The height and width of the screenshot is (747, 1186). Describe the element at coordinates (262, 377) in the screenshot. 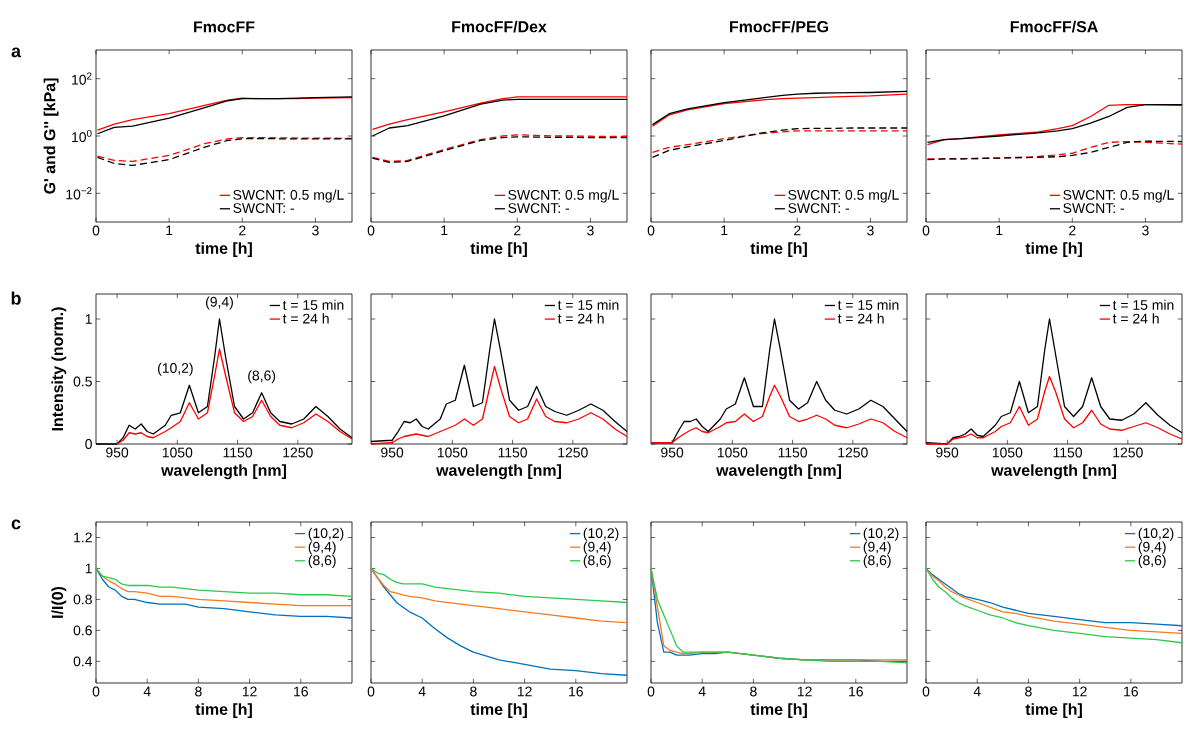

I see `annotation: (8,6)` at that location.